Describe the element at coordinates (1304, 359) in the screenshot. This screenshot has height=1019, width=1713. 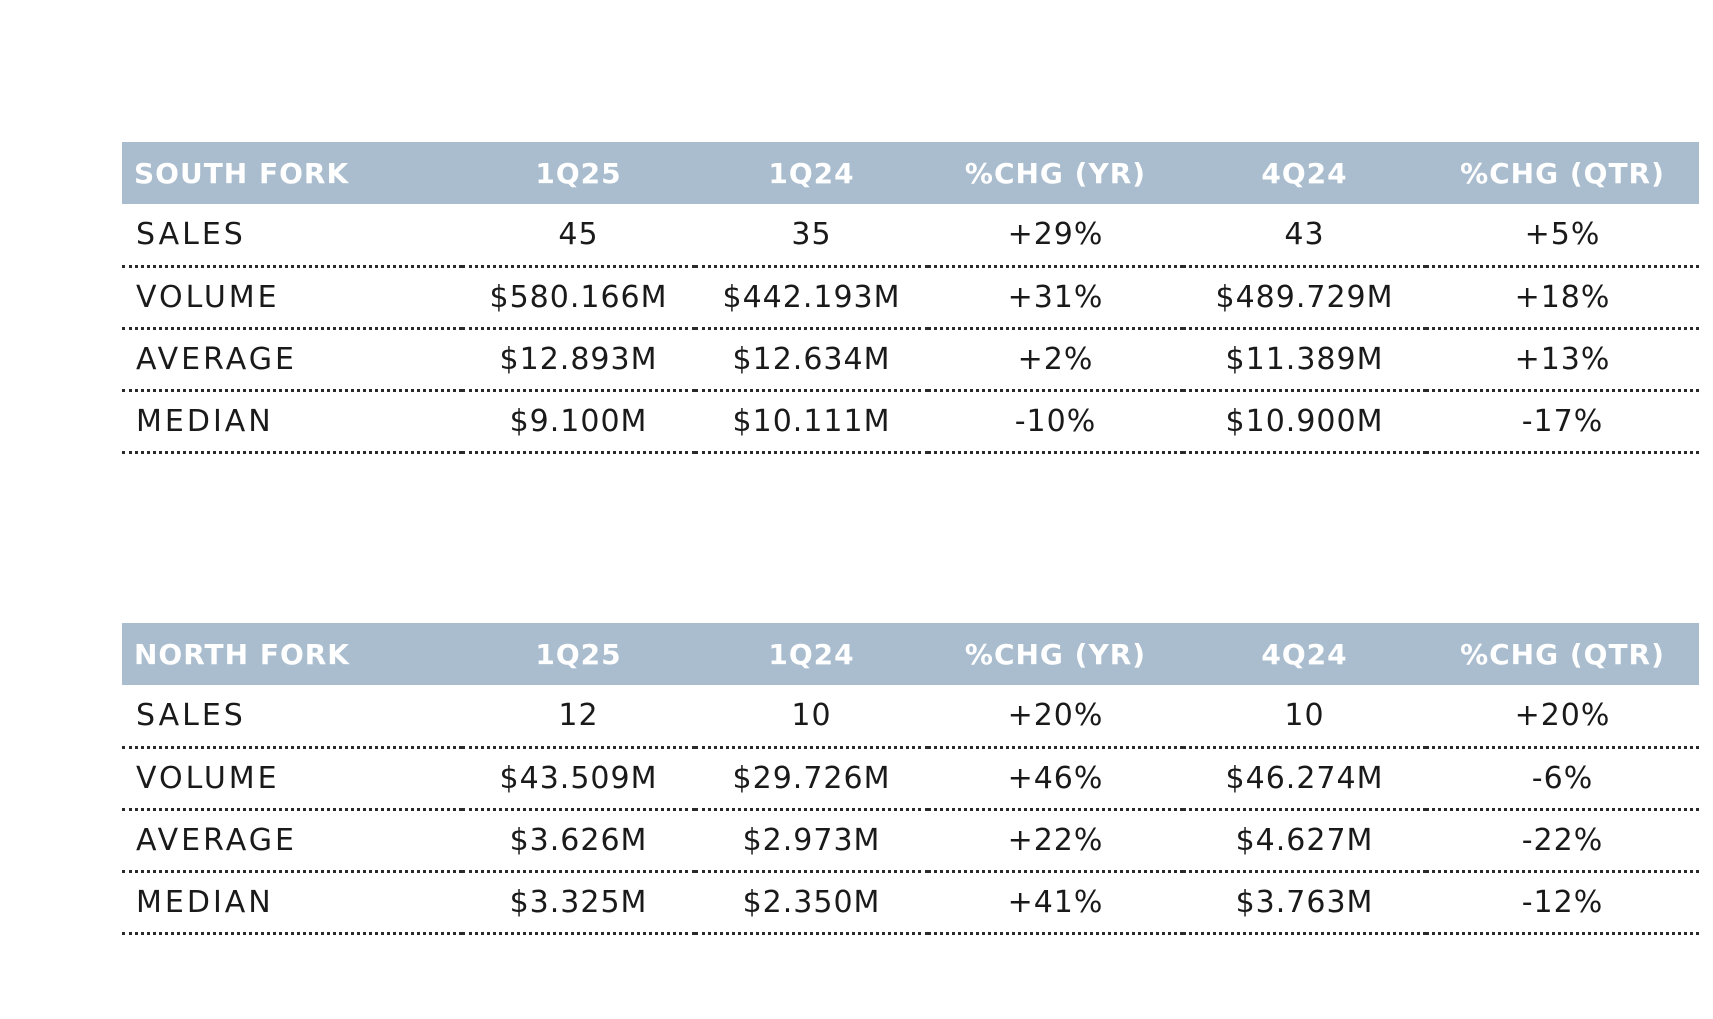
I see `table-cell: $11.389M` at that location.